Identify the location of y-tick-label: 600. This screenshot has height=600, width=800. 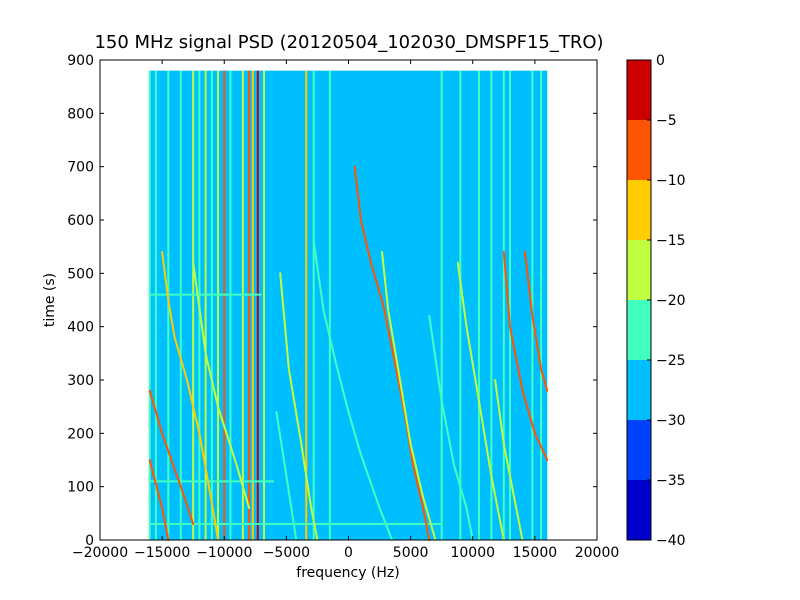
(80, 221).